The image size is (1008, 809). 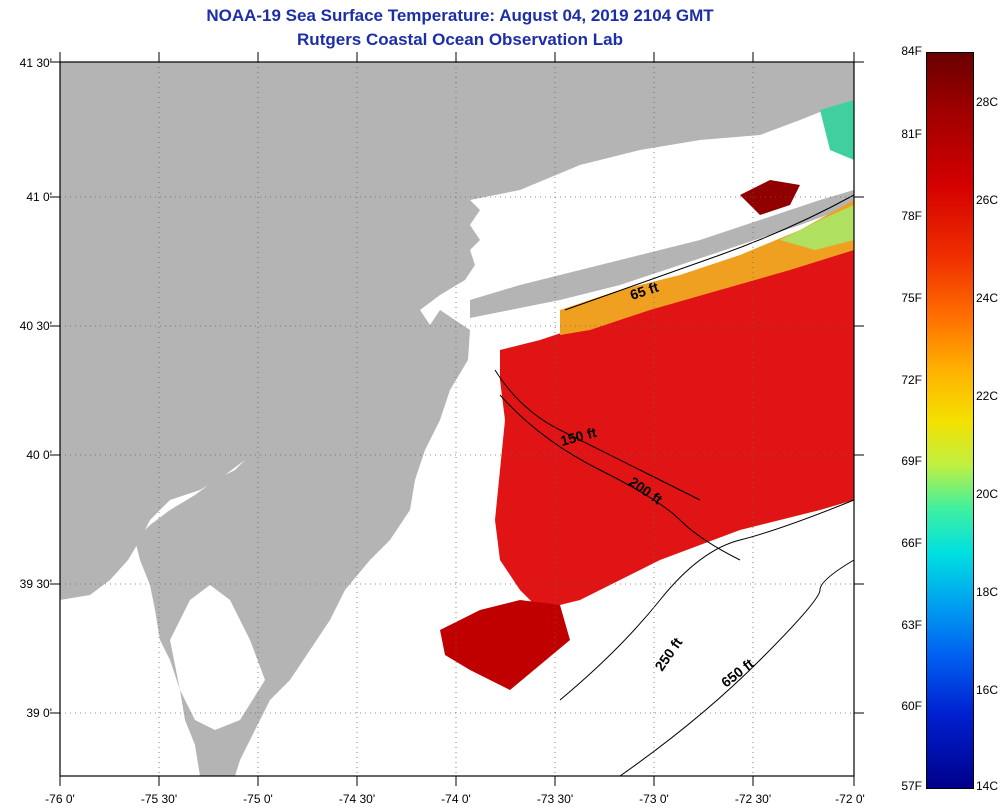 I want to click on colorbar-f-label: 84F, so click(x=911, y=51).